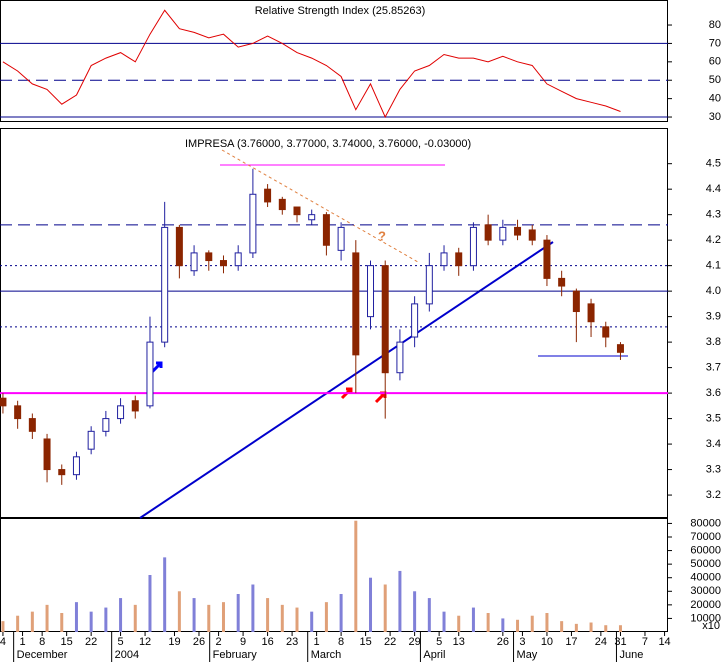  I want to click on y-tick-label: 70, so click(715, 43).